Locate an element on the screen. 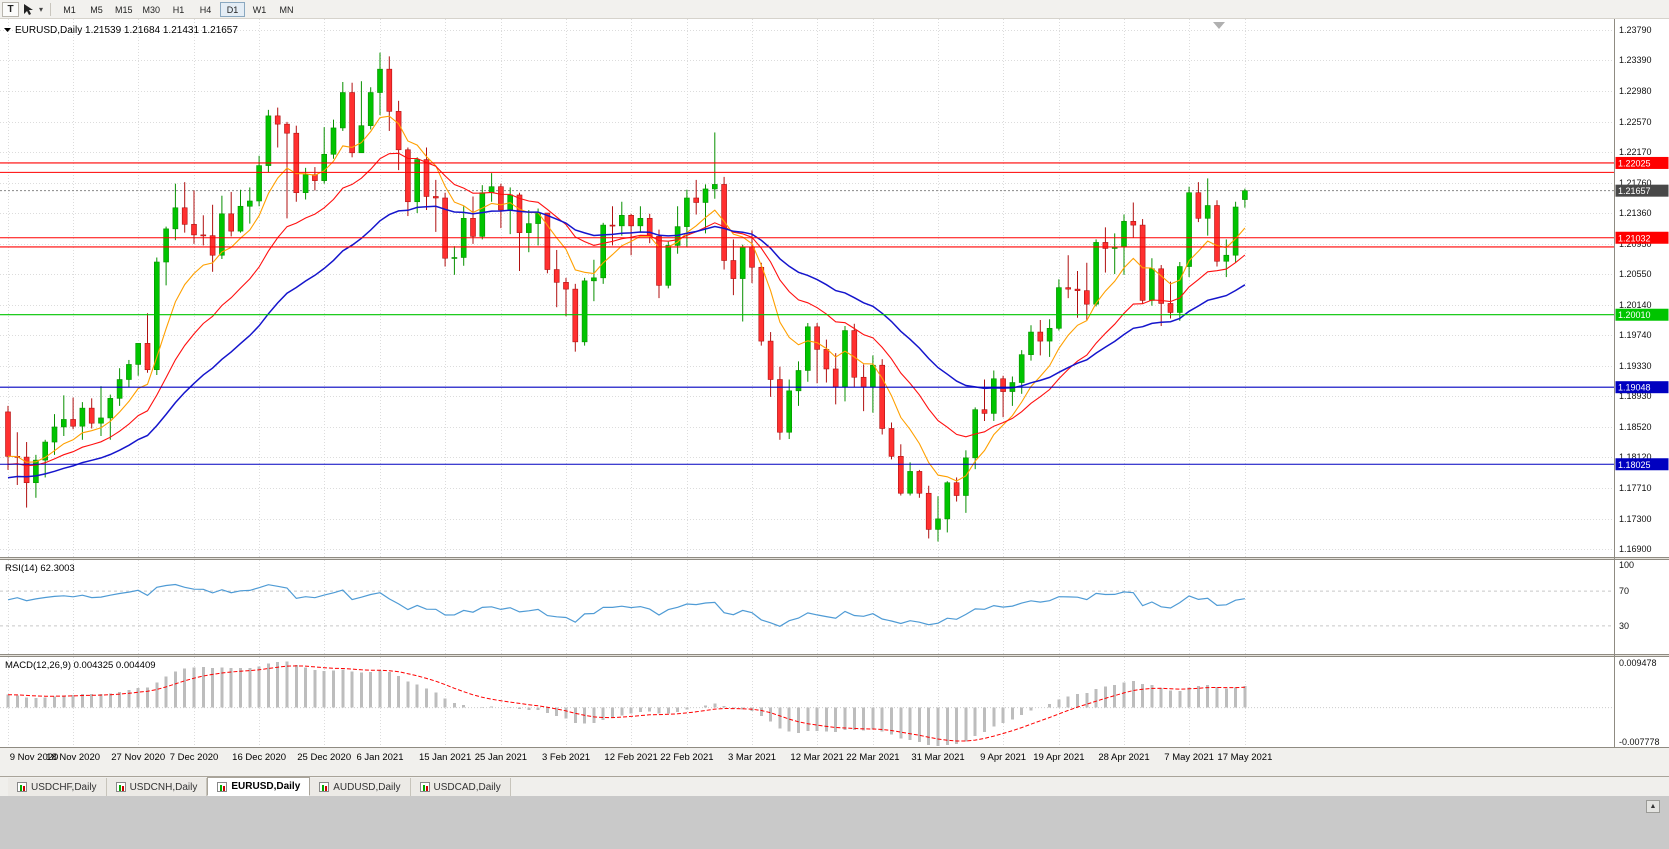 This screenshot has width=1669, height=849. svg-text: 1.18025 is located at coordinates (1634, 465).